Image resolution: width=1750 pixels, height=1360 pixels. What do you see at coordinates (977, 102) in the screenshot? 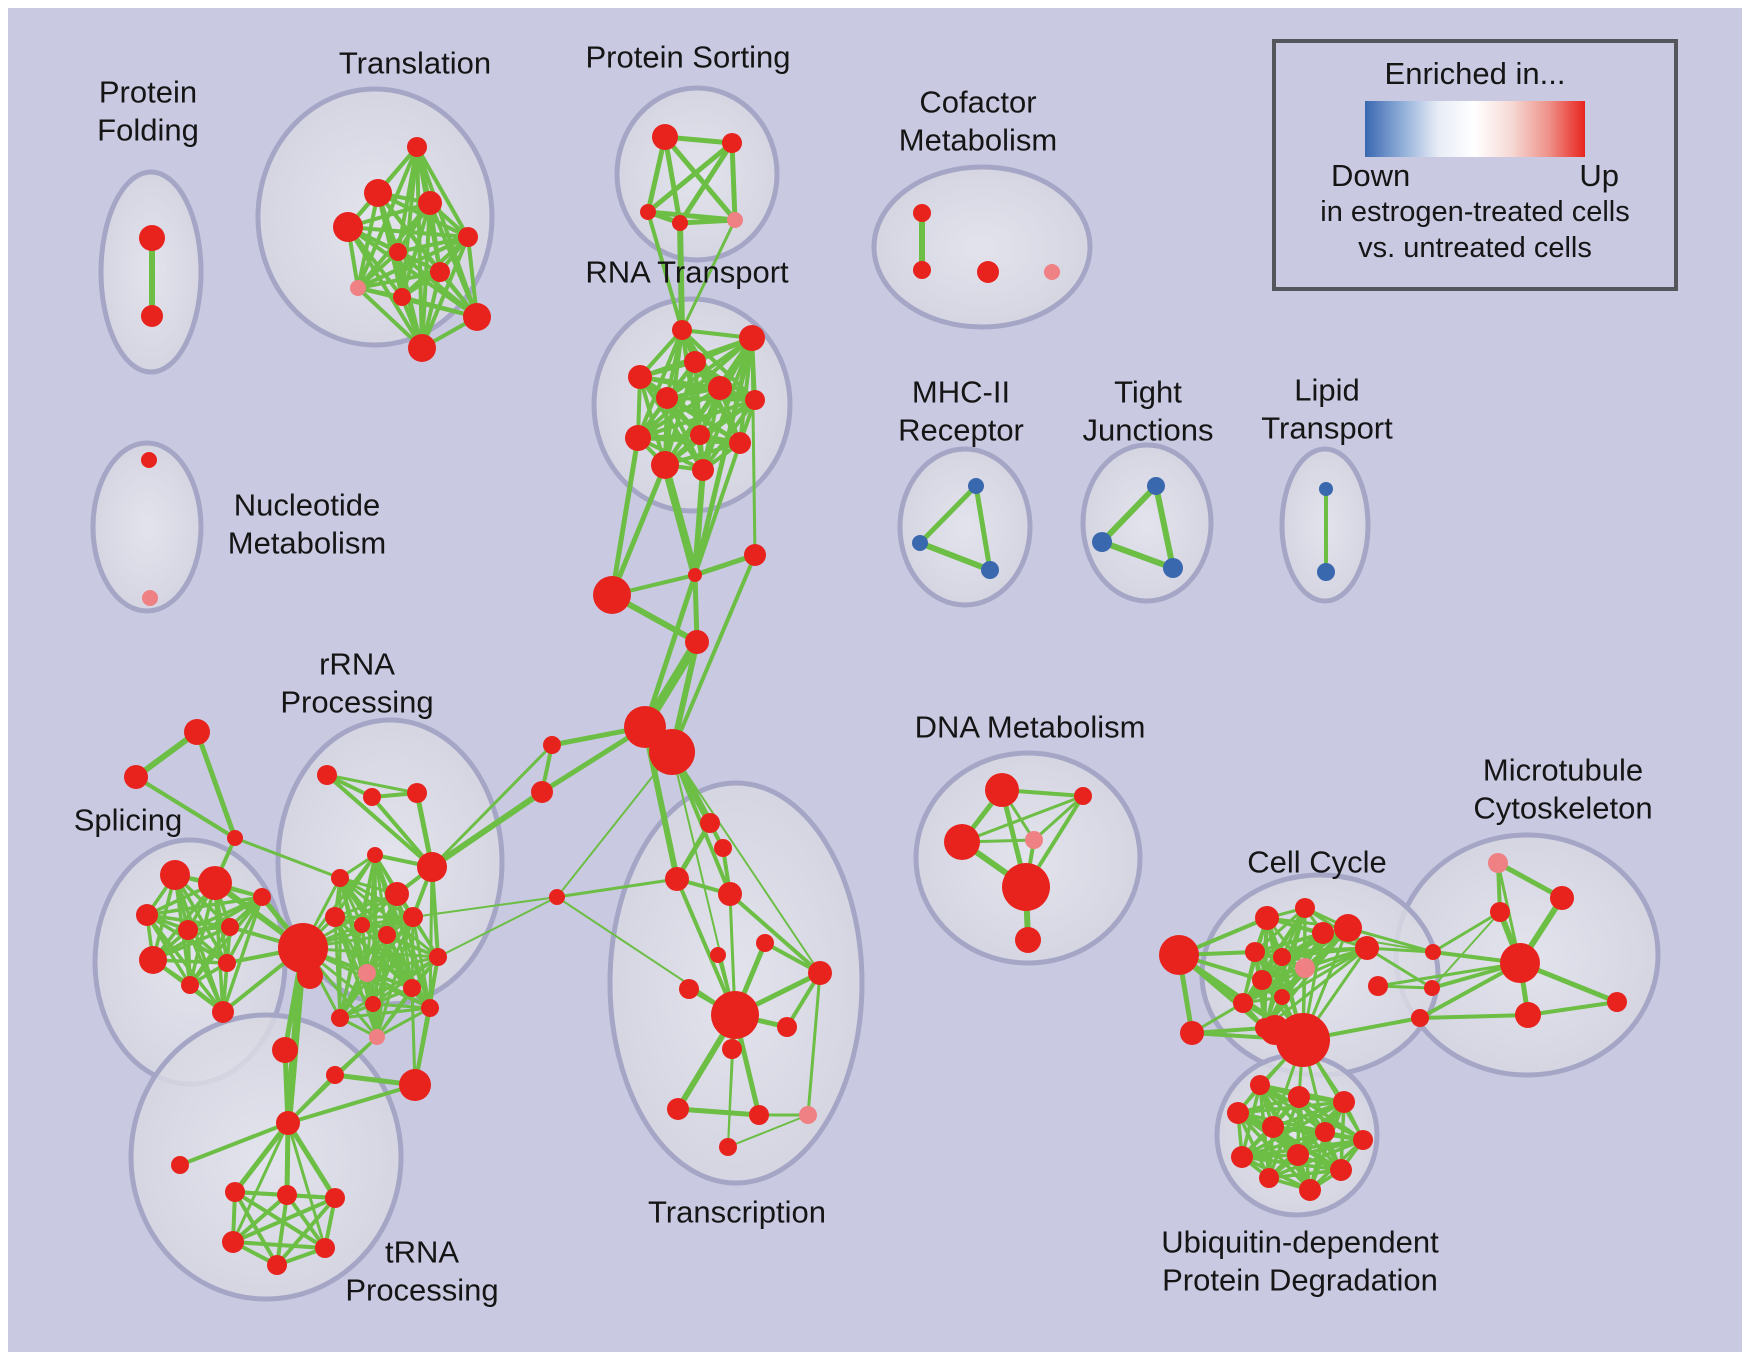
I see `cluster-label-cofactor-metabolism: Cofactor` at bounding box center [977, 102].